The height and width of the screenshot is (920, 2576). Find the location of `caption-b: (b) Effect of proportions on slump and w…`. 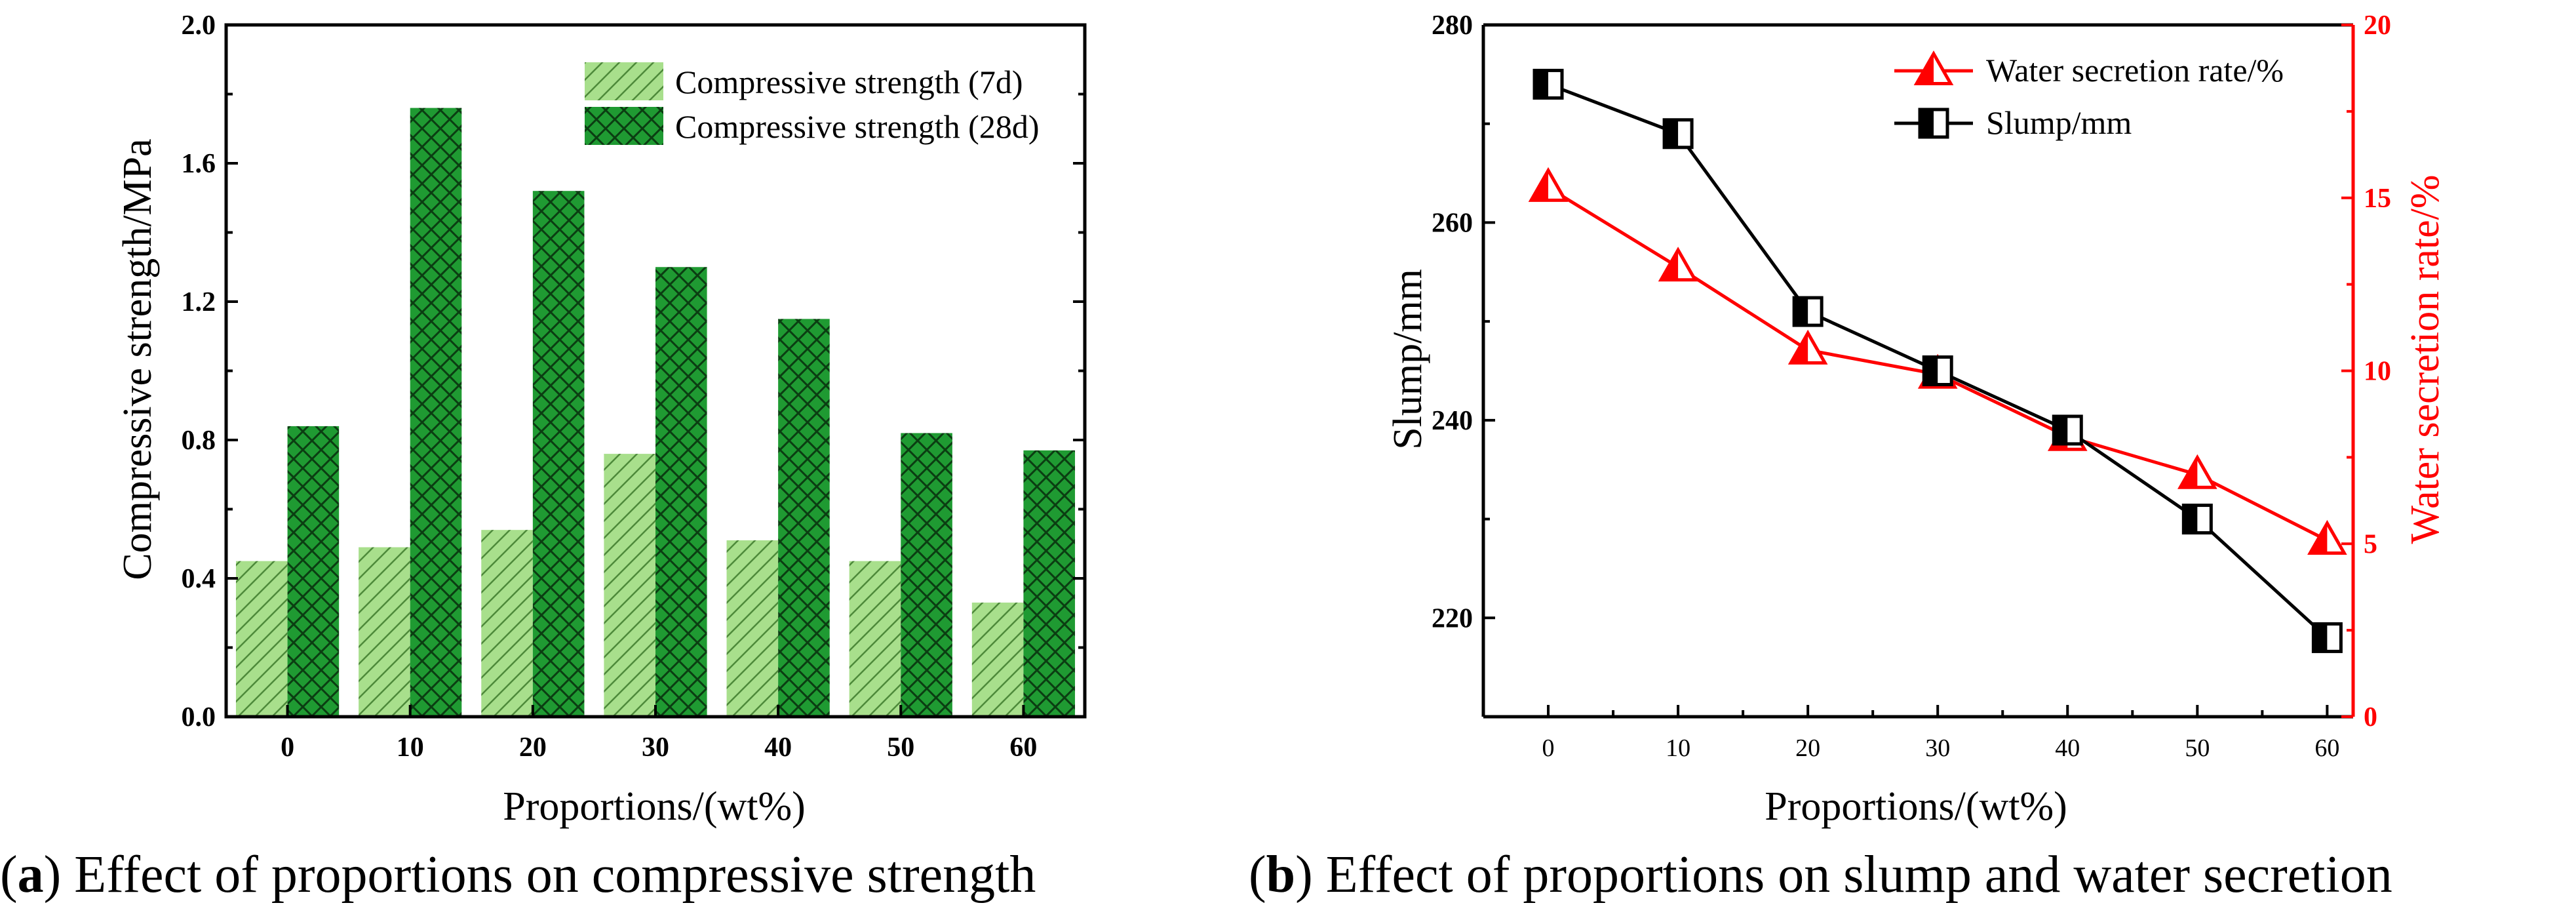

caption-b: (b) Effect of proportions on slump and w… is located at coordinates (1820, 875).